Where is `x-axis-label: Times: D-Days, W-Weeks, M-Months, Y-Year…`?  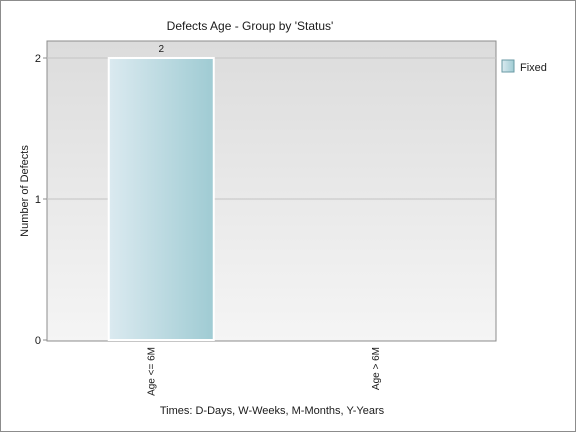 x-axis-label: Times: D-Days, W-Weeks, M-Months, Y-Year… is located at coordinates (272, 411).